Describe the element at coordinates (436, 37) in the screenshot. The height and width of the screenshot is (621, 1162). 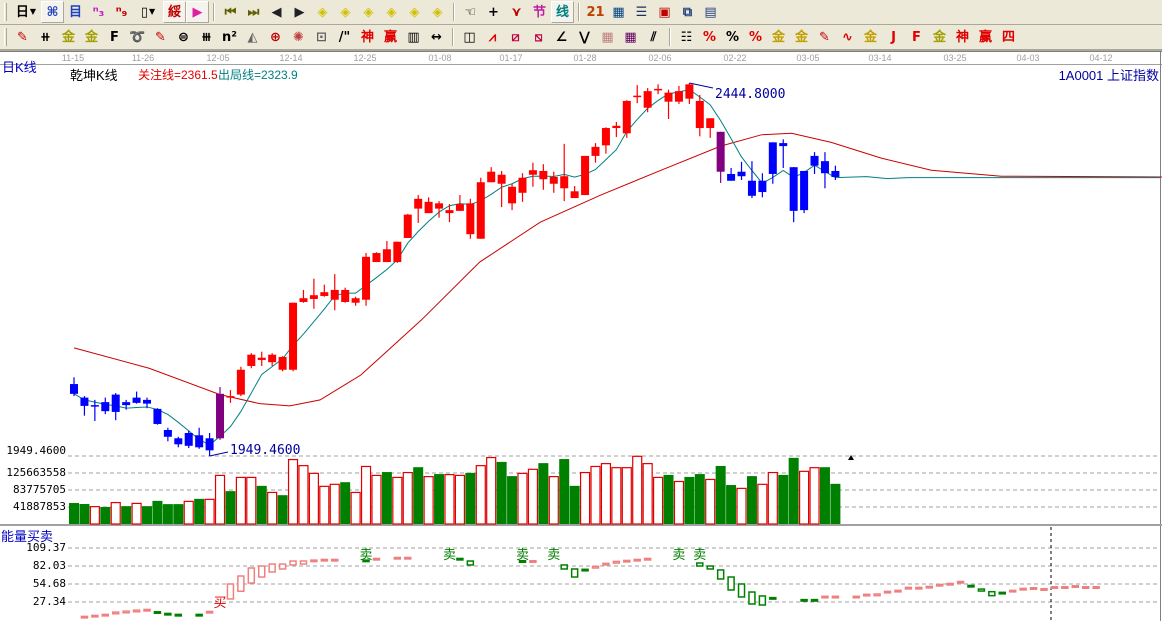
I see `measure-button: ↔` at that location.